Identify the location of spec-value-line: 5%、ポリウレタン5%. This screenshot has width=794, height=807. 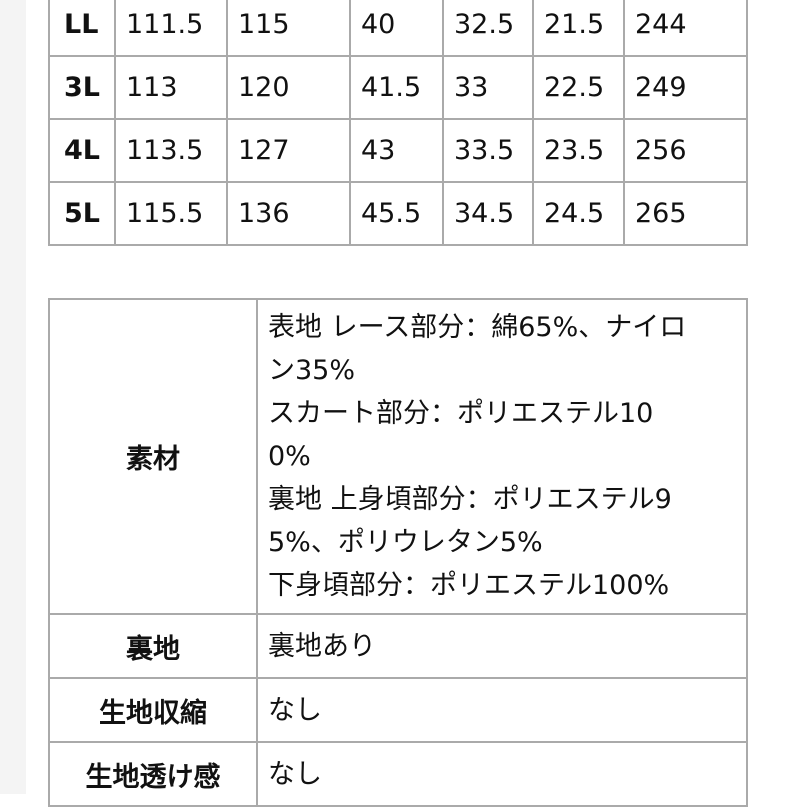
(405, 542).